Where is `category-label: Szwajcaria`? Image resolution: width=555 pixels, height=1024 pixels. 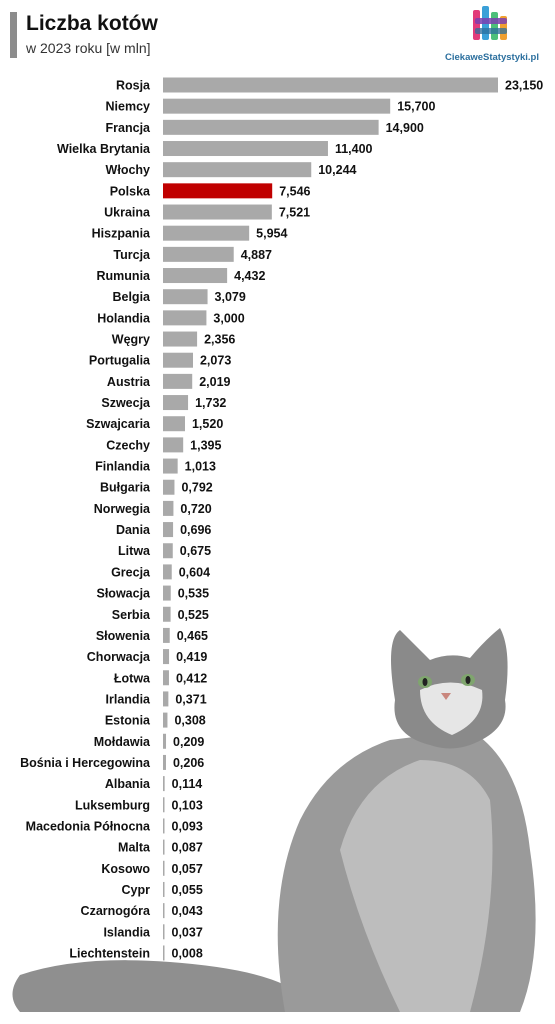 category-label: Szwajcaria is located at coordinates (118, 424).